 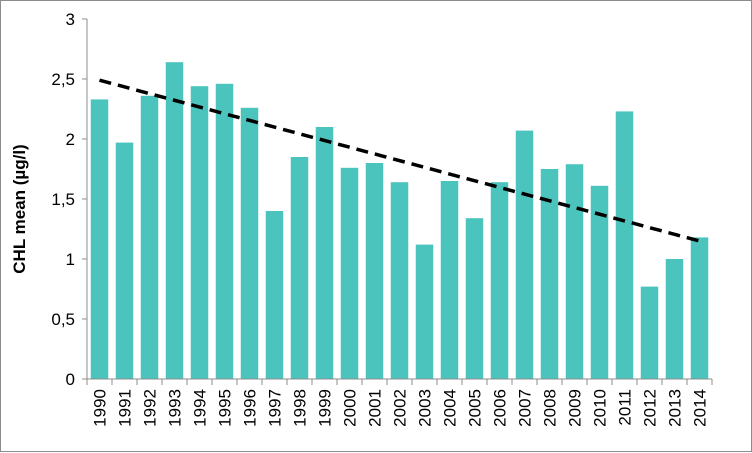 What do you see at coordinates (70, 139) in the screenshot?
I see `y-tick-label: 2` at bounding box center [70, 139].